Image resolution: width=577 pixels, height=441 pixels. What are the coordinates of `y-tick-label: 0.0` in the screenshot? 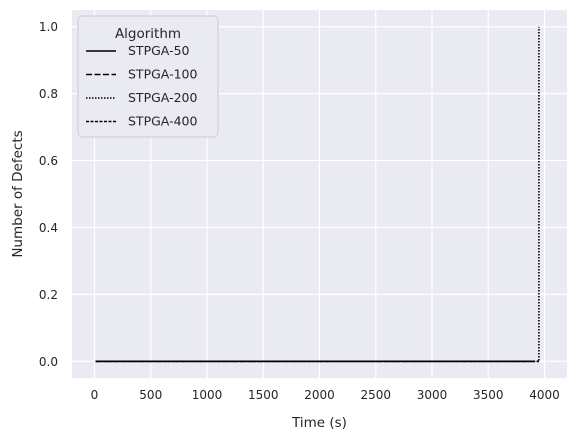 It's located at (48, 362).